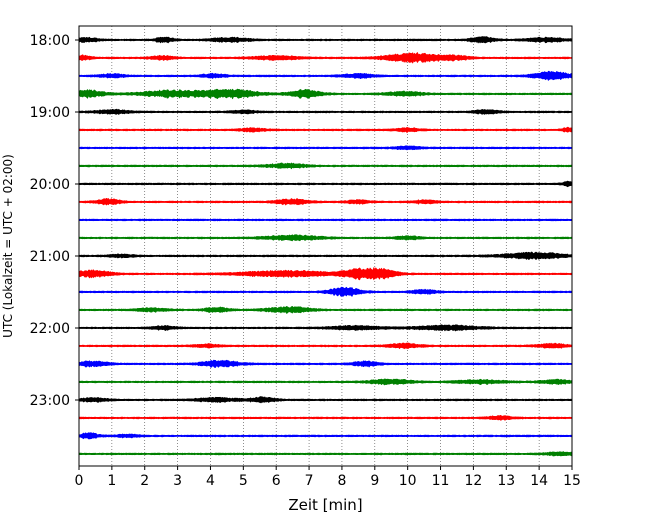  Describe the element at coordinates (111, 481) in the screenshot. I see `x-tick-label-1: 1` at that location.